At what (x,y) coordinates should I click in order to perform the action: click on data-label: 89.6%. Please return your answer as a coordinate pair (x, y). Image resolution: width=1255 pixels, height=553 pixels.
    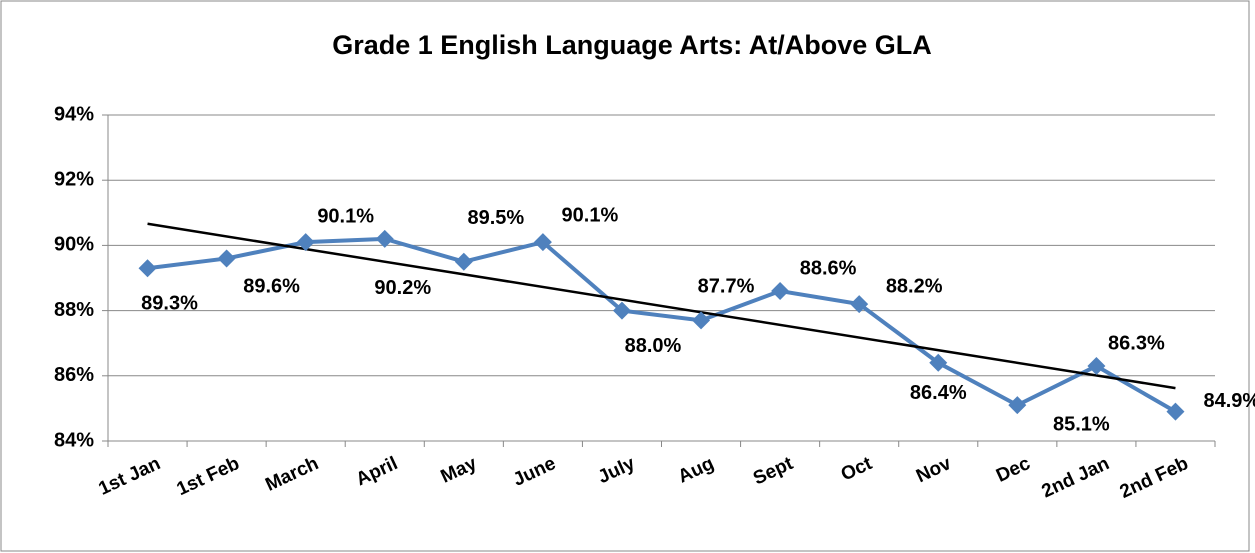
    Looking at the image, I should click on (271, 287).